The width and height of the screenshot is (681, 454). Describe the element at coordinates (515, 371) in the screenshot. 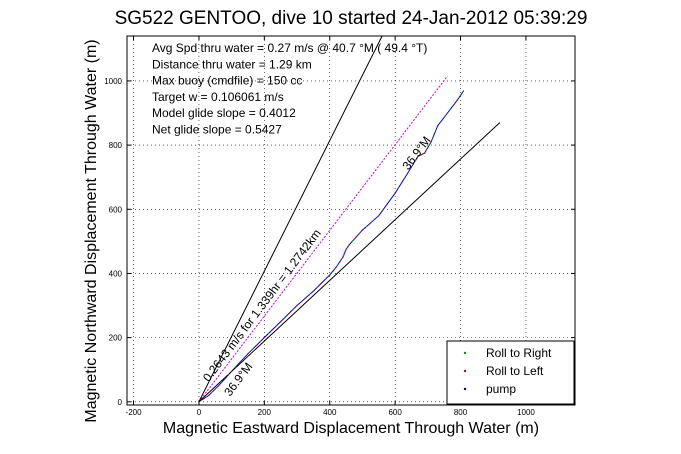

I see `legend-label-2: Roll to Left` at that location.